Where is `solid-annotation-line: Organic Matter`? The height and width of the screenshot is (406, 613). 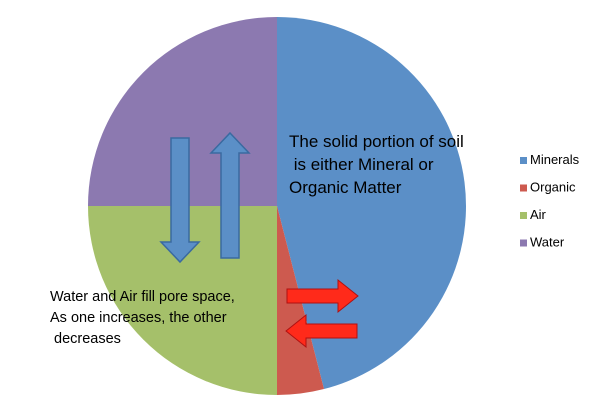
solid-annotation-line: Organic Matter is located at coordinates (345, 187).